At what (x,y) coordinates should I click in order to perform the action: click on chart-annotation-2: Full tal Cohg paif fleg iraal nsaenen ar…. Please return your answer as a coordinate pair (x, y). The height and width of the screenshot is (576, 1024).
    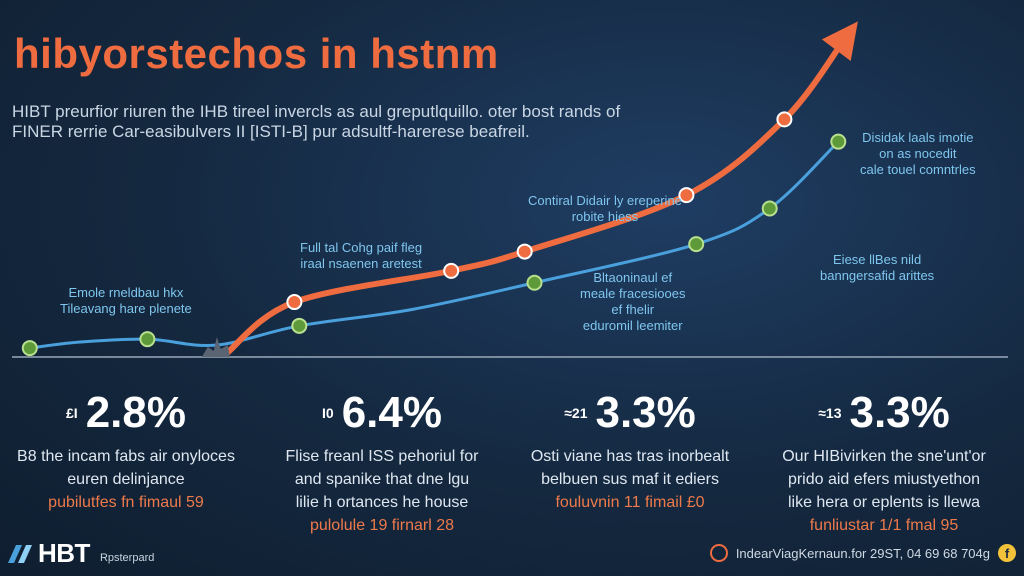
    Looking at the image, I should click on (361, 256).